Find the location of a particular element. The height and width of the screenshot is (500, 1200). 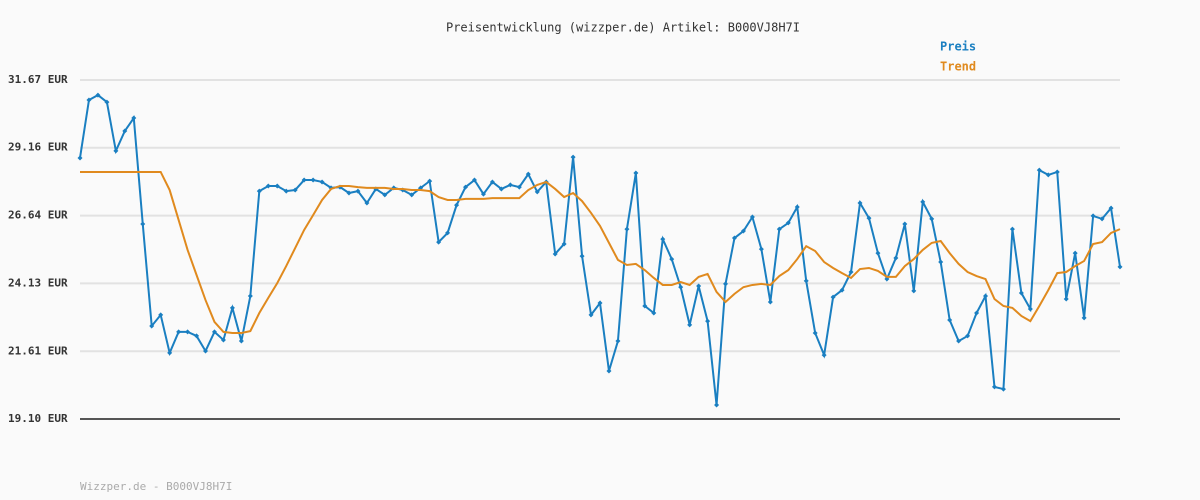

y-tick-label: 26.64 EUR is located at coordinates (38, 215).